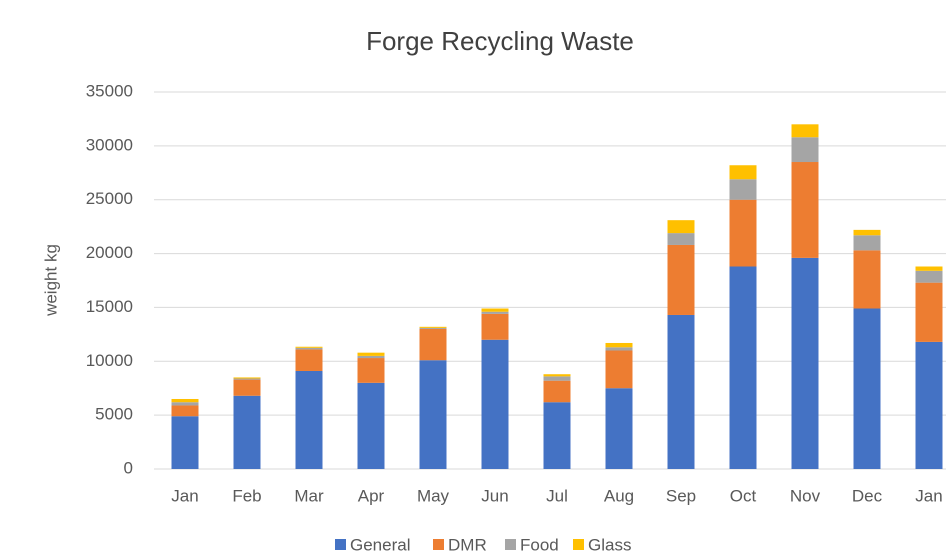 The image size is (948, 554). Describe the element at coordinates (433, 495) in the screenshot. I see `x-tick-label: May` at that location.